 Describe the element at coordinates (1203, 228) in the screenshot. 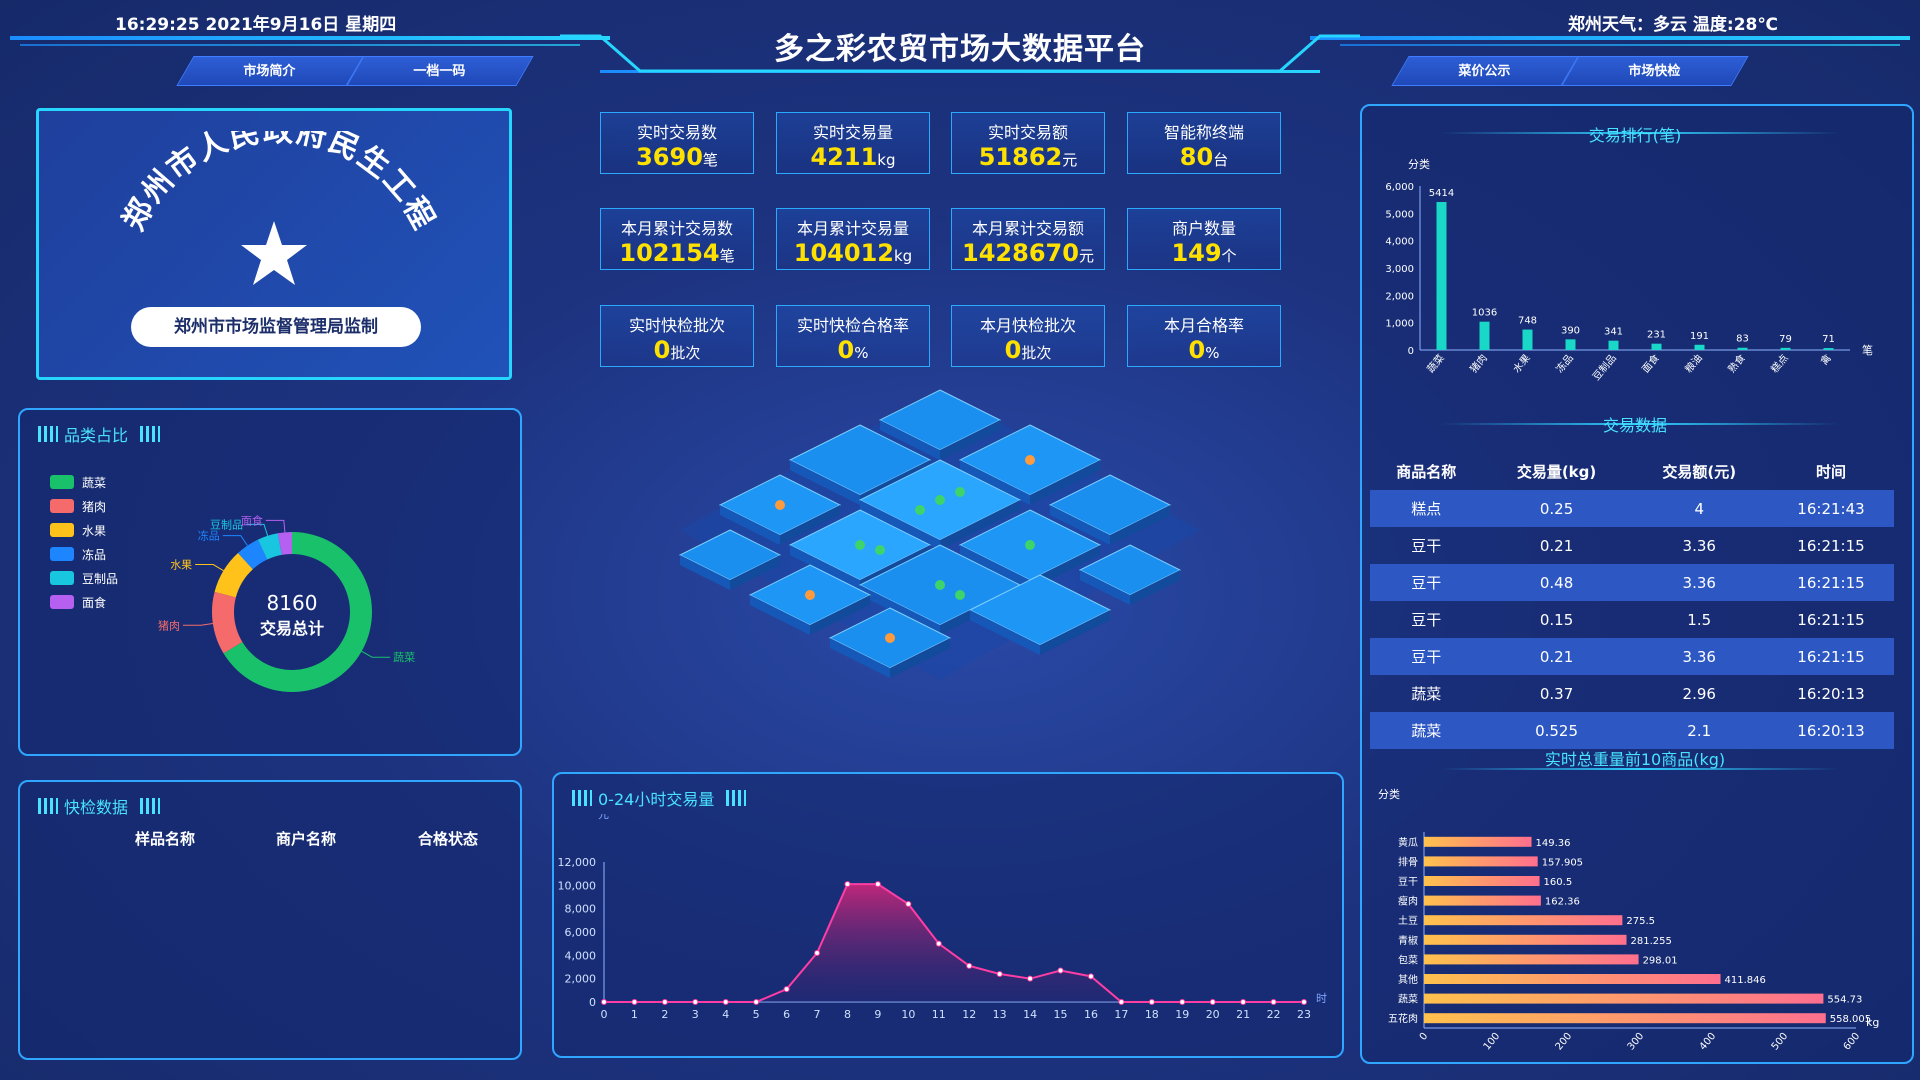

I see `stat-label: 商户数量` at that location.